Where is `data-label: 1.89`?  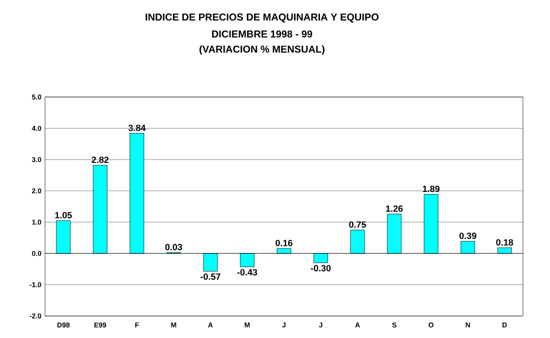
data-label: 1.89 is located at coordinates (431, 189).